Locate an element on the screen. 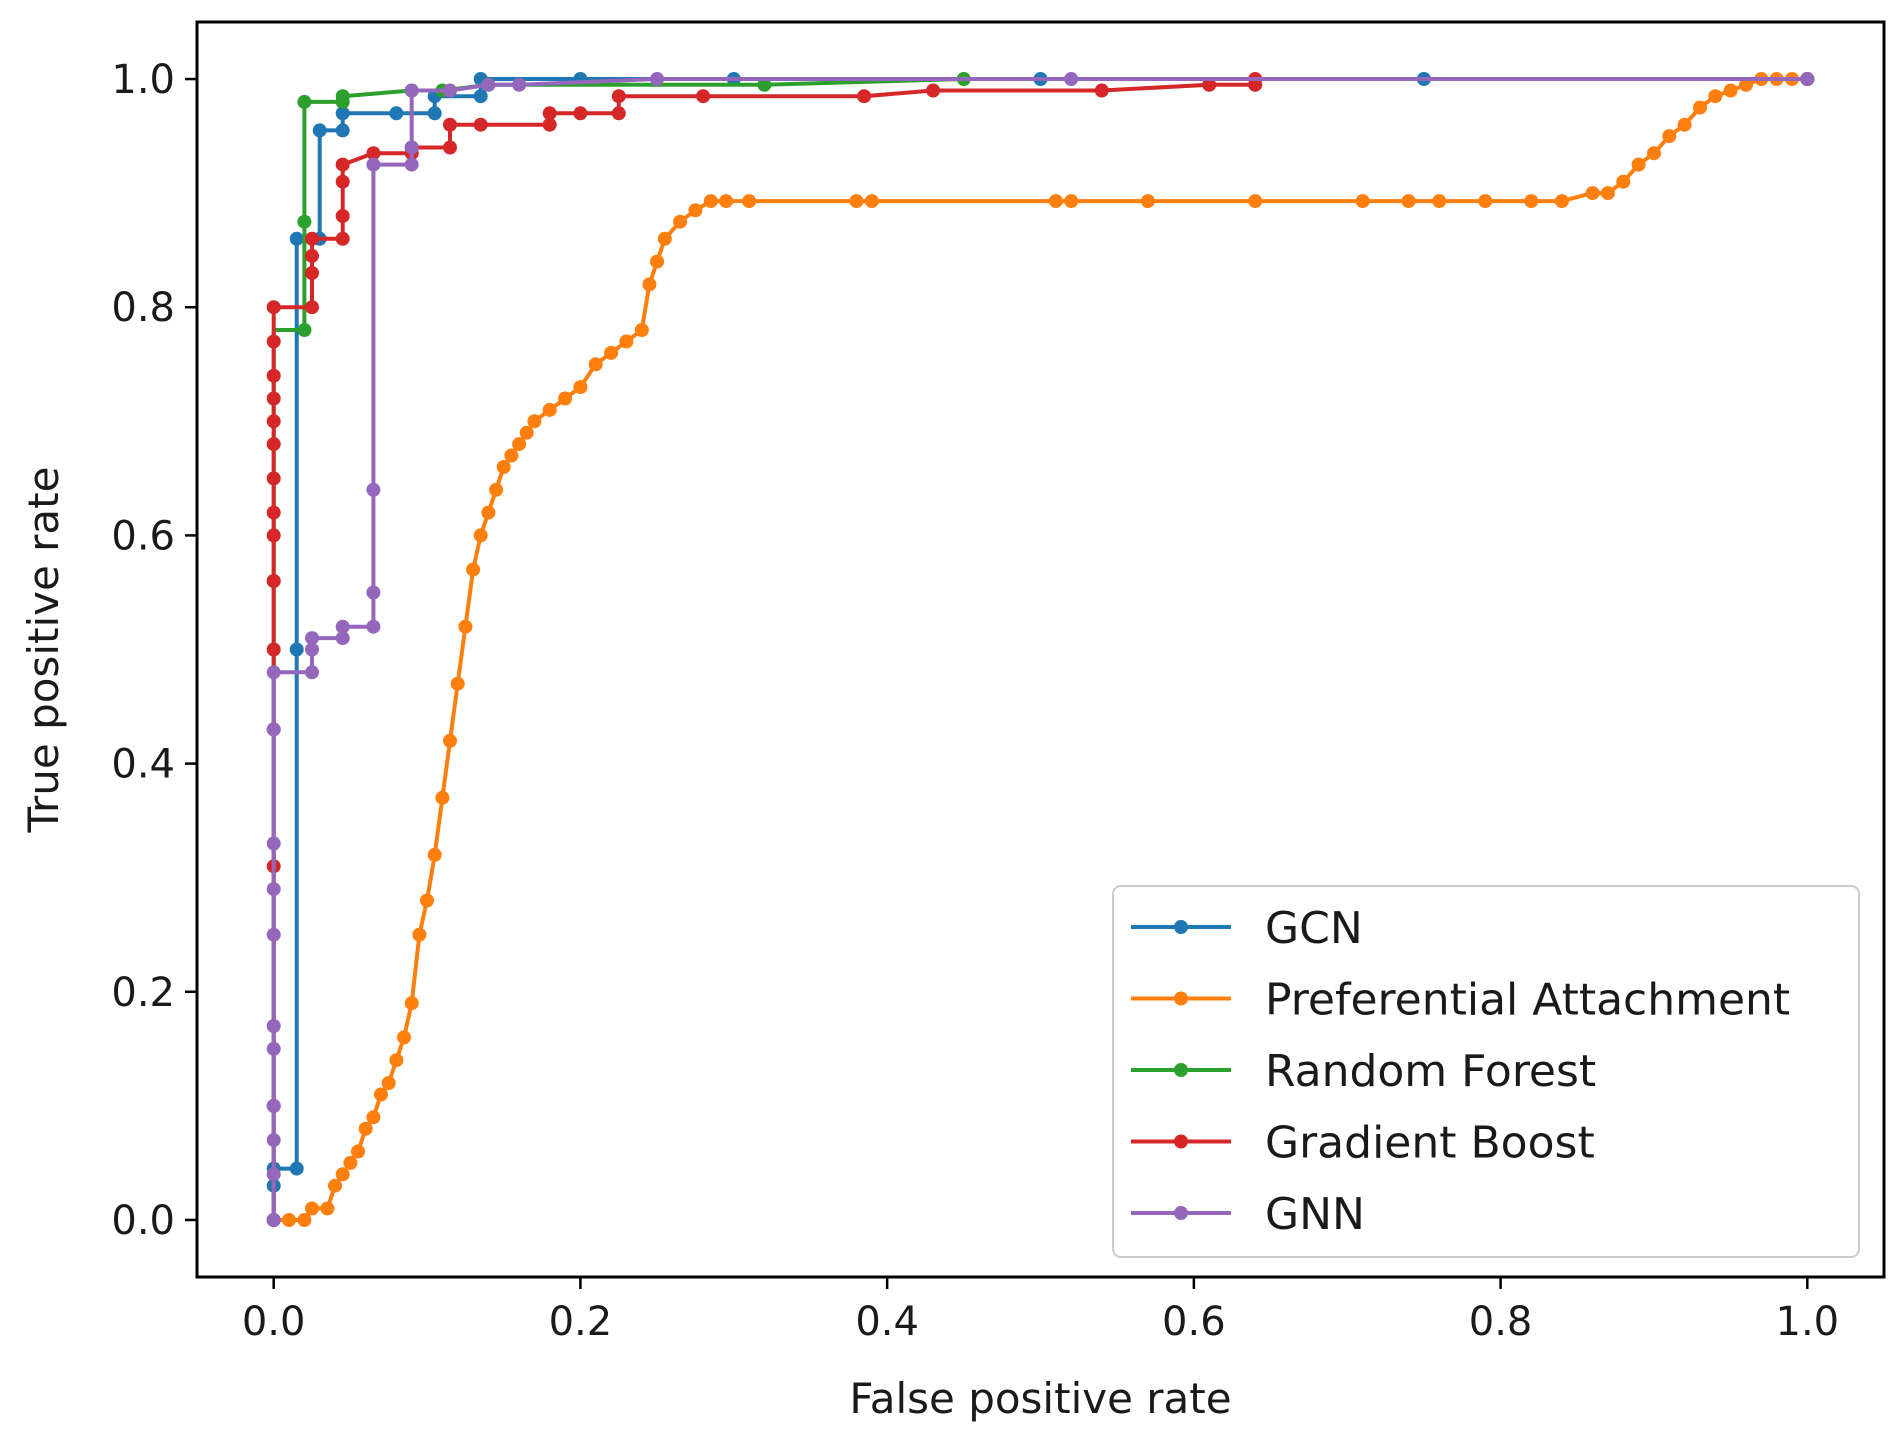  legend-label: GNN is located at coordinates (1315, 1214).